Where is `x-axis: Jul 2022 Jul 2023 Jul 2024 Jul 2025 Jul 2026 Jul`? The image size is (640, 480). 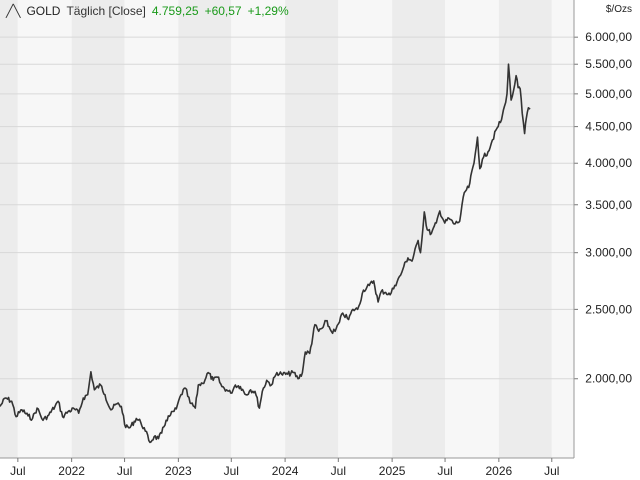 x-axis: Jul 2022 Jul 2023 Jul 2024 Jul 2025 Jul 2026 Jul is located at coordinates (287, 467).